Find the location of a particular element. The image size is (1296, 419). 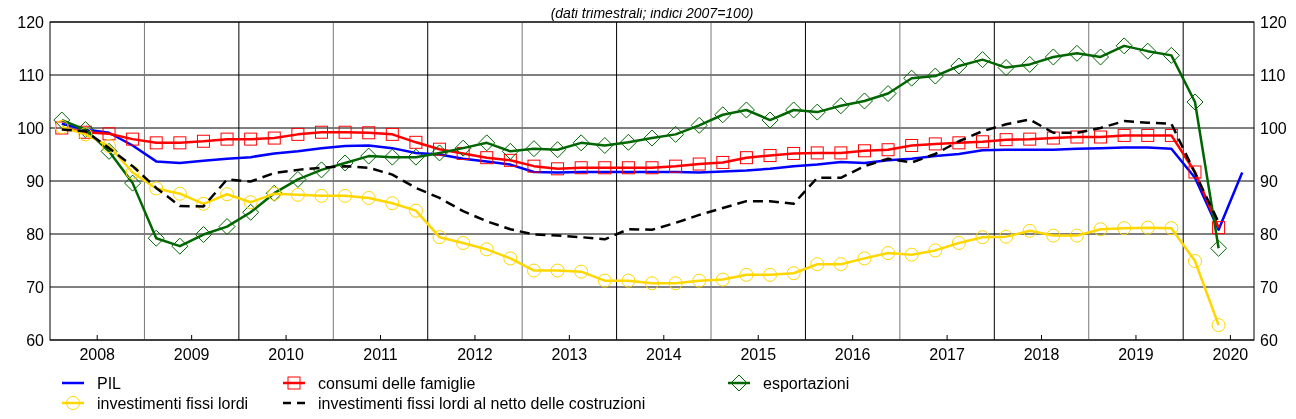

x-tick-label: 2020 is located at coordinates (1230, 354).